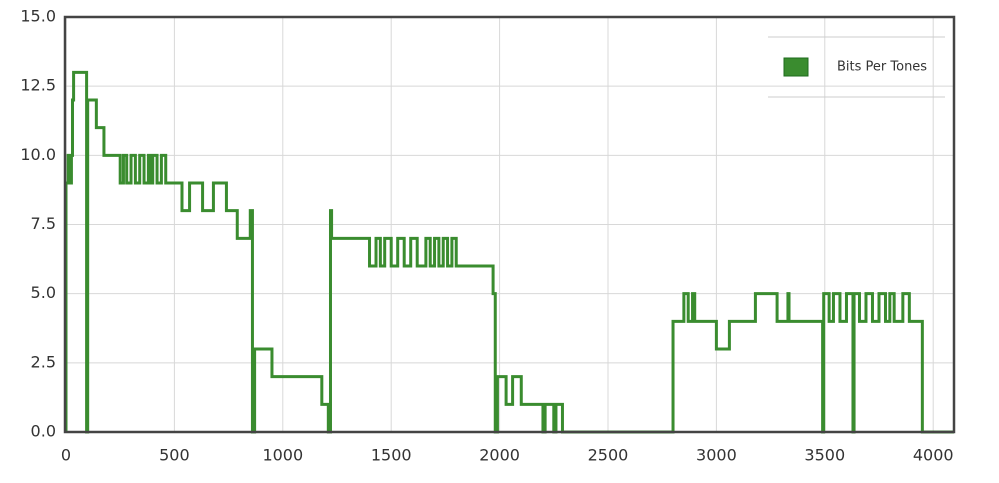 The width and height of the screenshot is (999, 483). Describe the element at coordinates (282, 455) in the screenshot. I see `x-tick-label: 1000` at that location.